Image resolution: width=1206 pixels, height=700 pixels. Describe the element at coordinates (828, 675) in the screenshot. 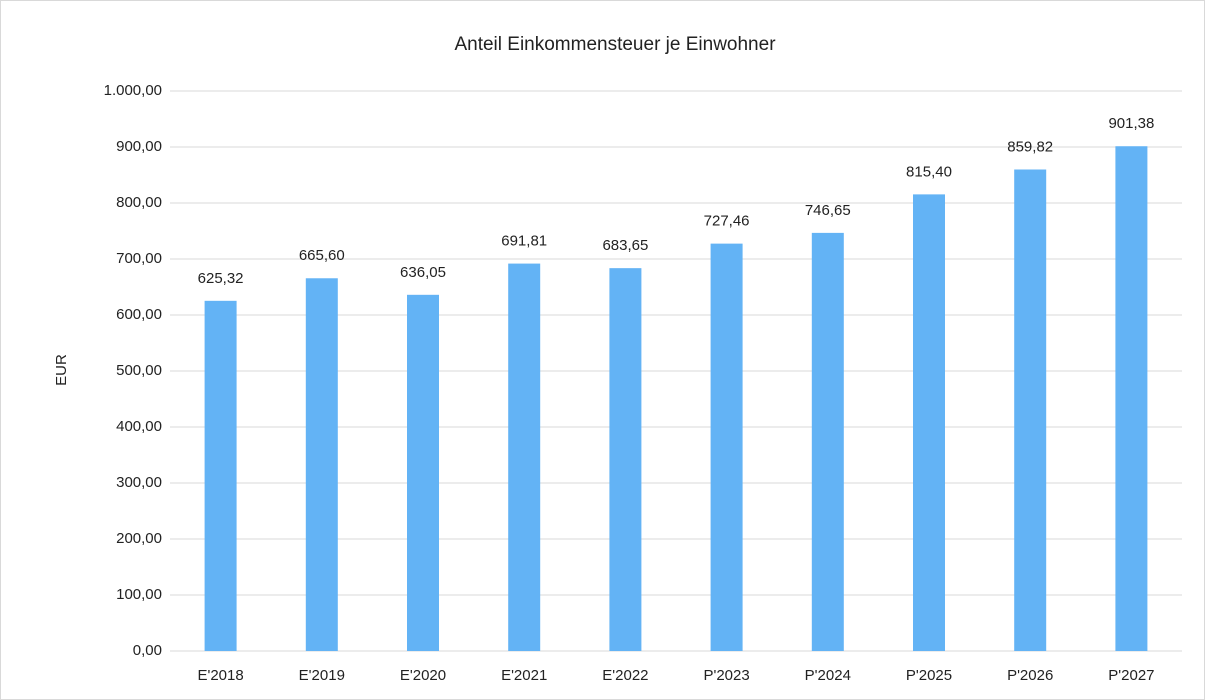

I see `x-tick-label: P'2024` at that location.